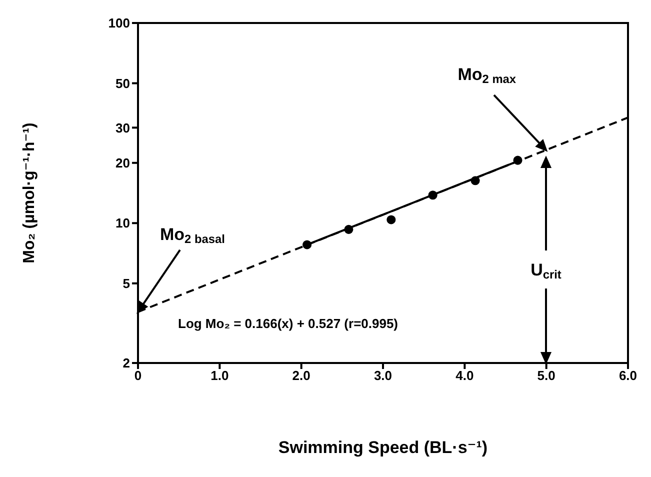  I want to click on y-axis-title: Mo₂ (µmol·g⁻¹·h⁻¹), so click(29, 193).